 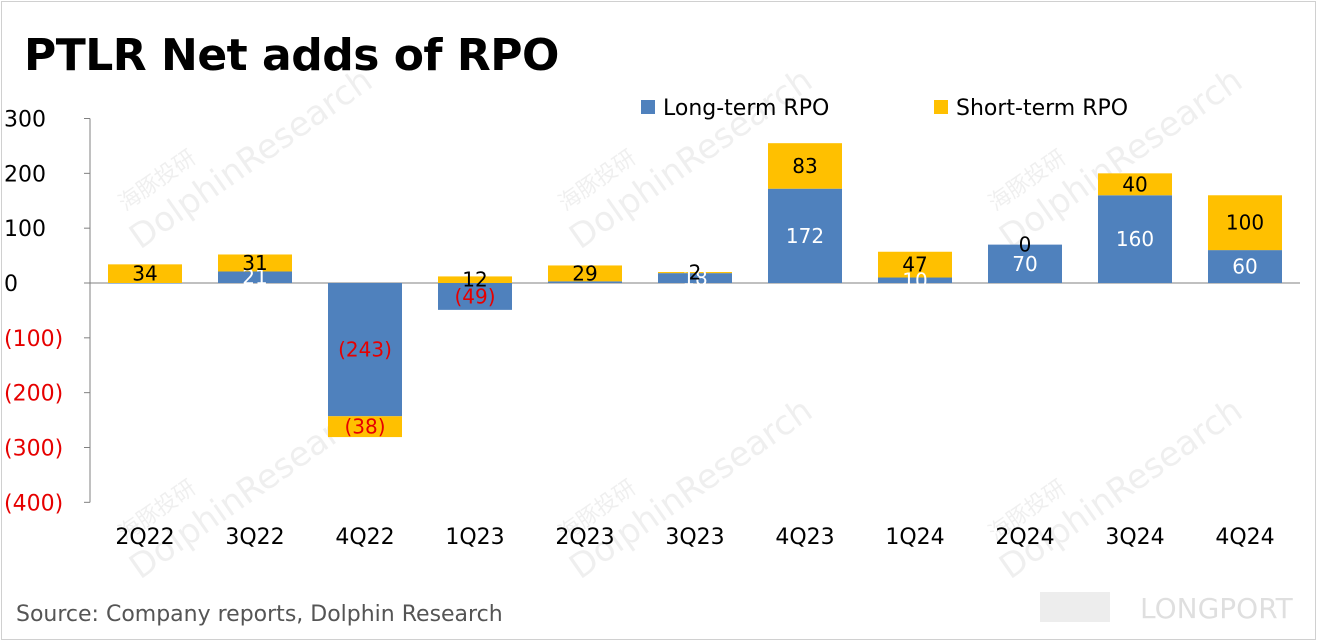 I want to click on data-label-short-term: 12, so click(x=474, y=280).